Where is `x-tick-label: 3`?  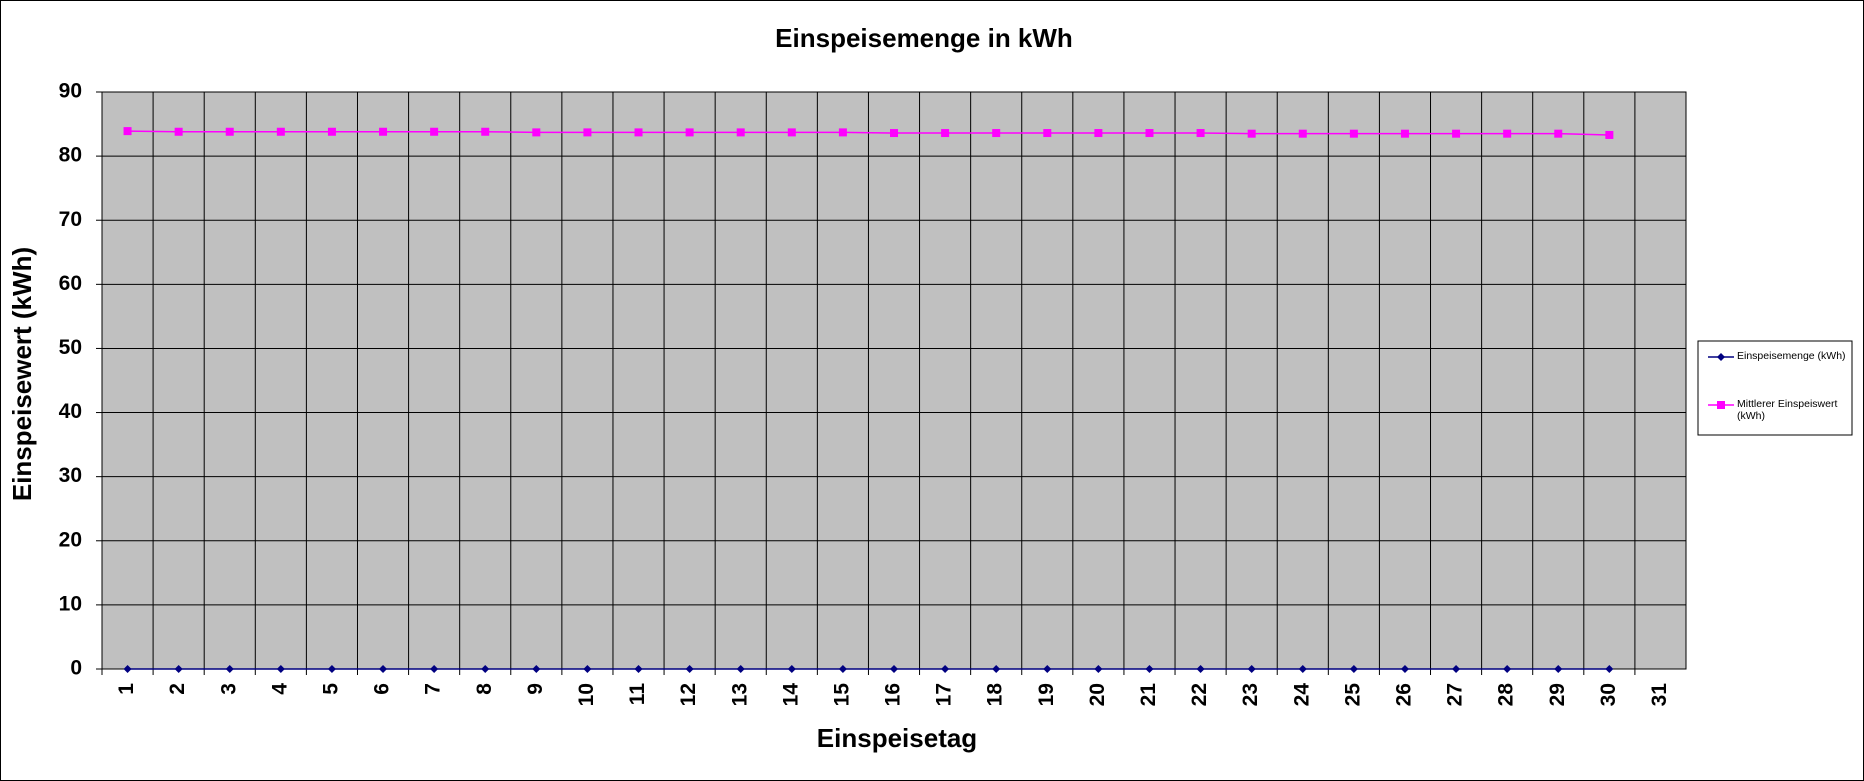
x-tick-label: 3 is located at coordinates (228, 689).